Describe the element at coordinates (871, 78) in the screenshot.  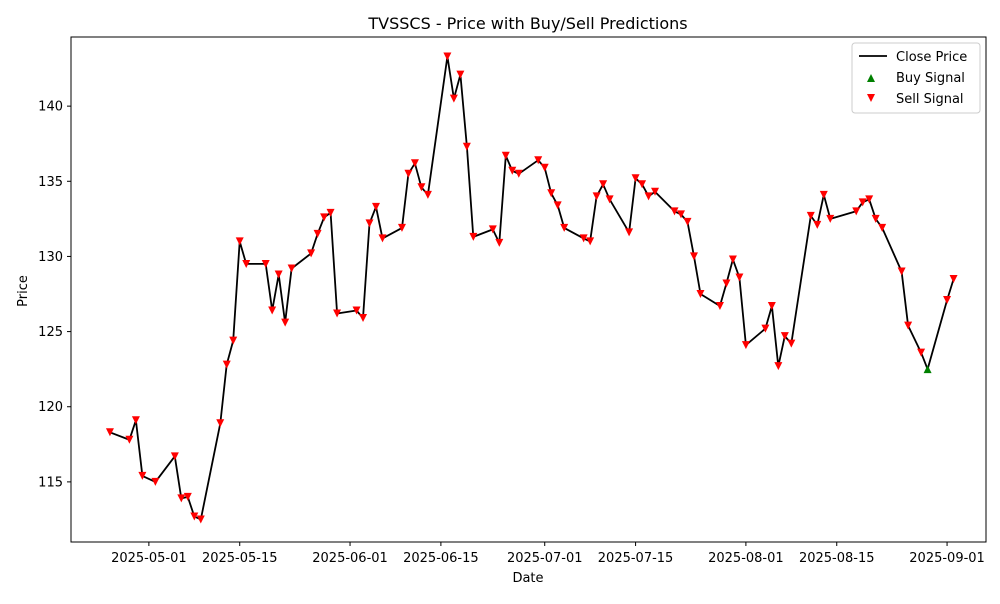
I see `legend-buy-marker` at that location.